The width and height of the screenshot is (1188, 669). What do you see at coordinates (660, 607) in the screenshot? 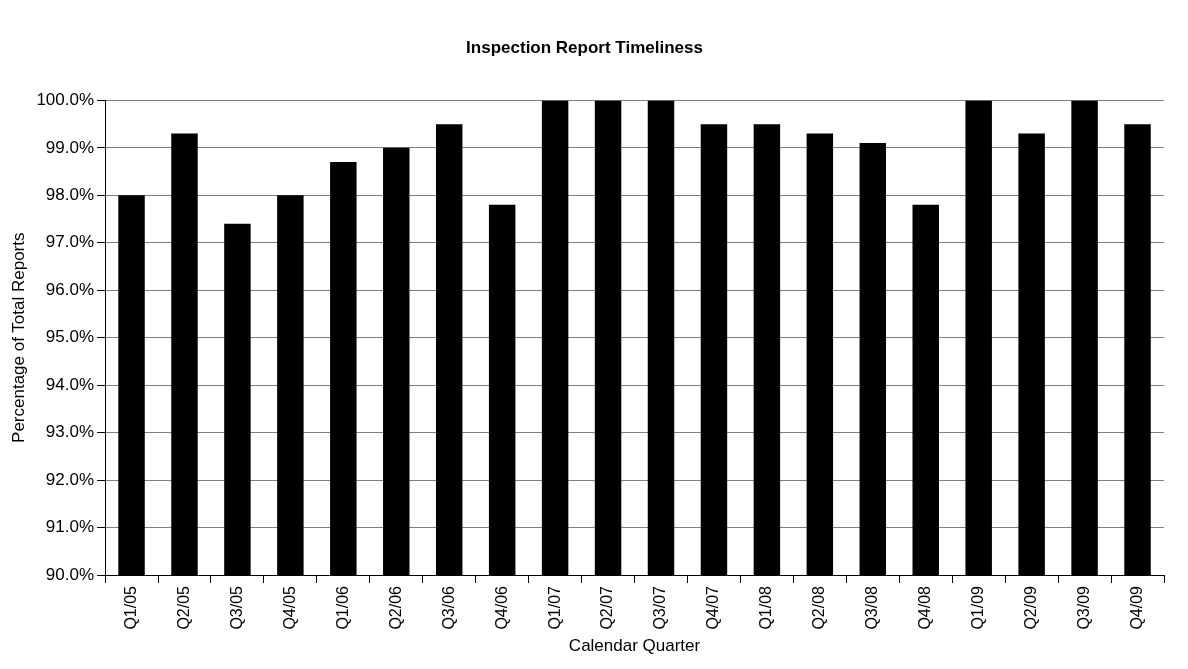
I see `x-tick-label: Q3/07` at bounding box center [660, 607].